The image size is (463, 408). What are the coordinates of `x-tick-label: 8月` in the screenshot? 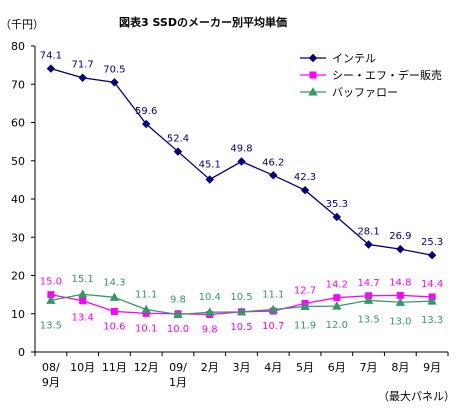 It's located at (400, 367).